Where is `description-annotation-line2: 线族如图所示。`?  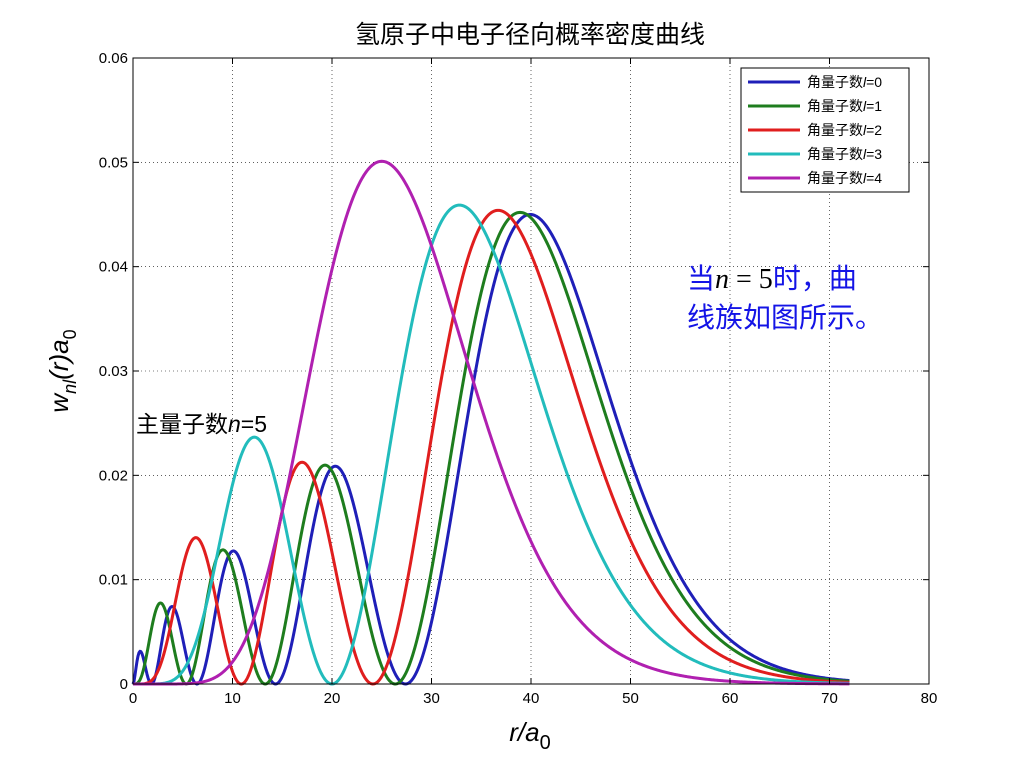
description-annotation-line2: 线族如图所示。 is located at coordinates (785, 317).